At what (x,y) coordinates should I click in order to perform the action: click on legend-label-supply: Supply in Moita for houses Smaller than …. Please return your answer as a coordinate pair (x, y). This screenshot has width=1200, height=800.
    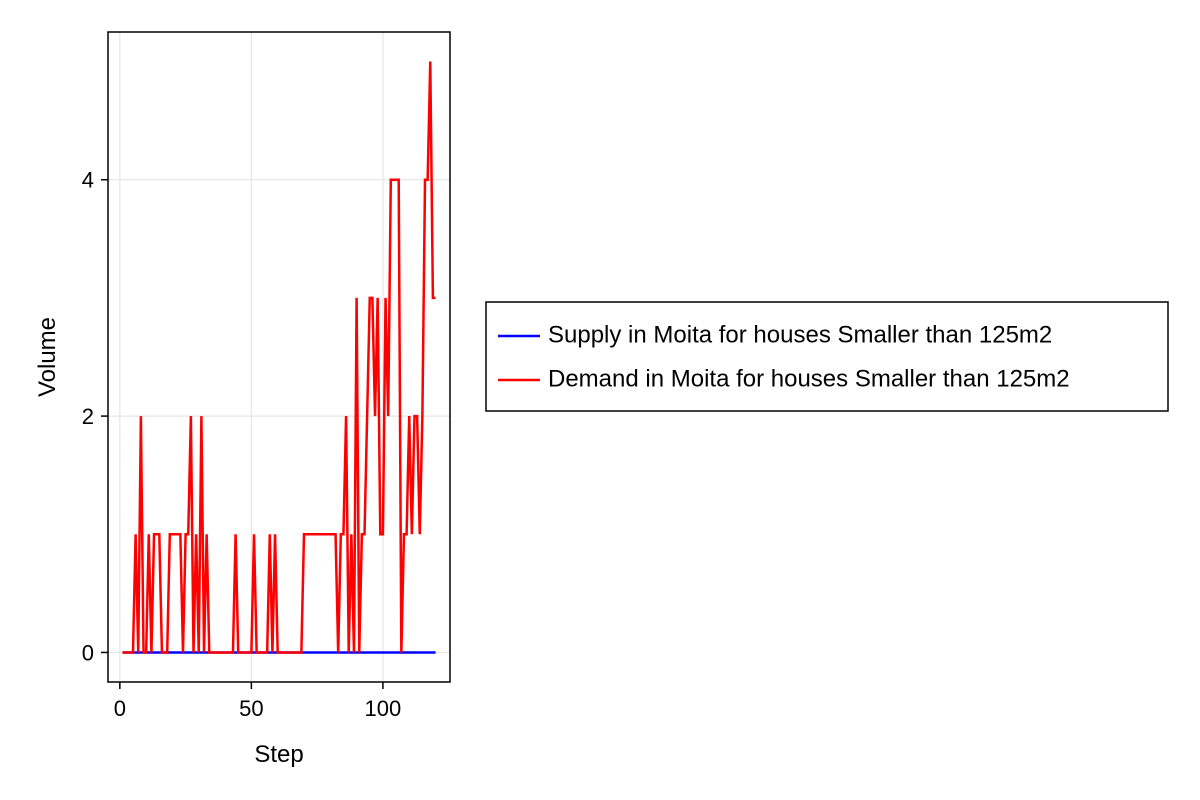
    Looking at the image, I should click on (800, 334).